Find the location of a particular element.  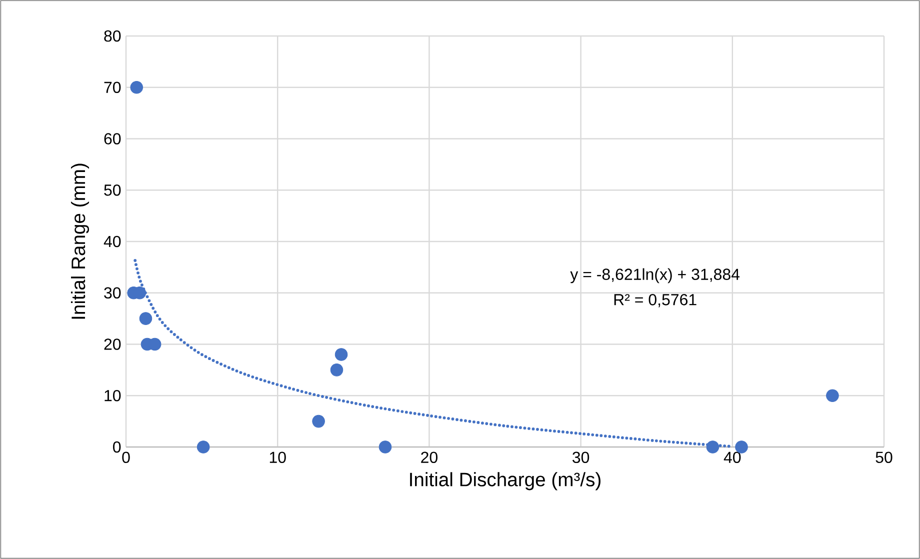

x-tick-label: 40 is located at coordinates (732, 458).